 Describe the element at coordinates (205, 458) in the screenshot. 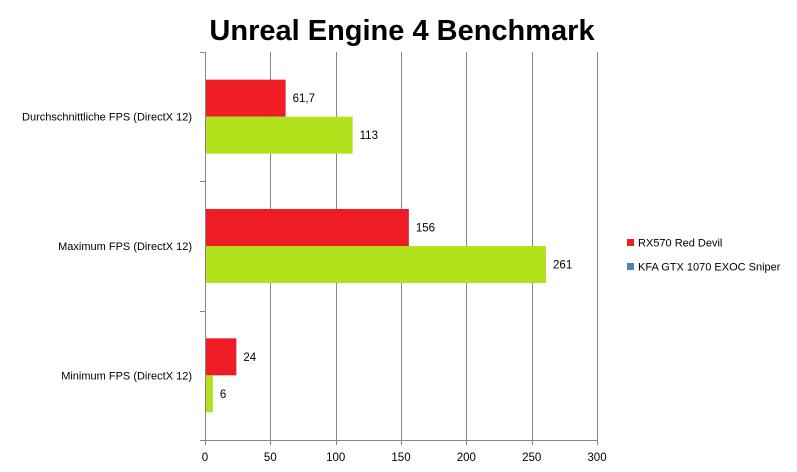

I see `x-tick-label: 0` at that location.